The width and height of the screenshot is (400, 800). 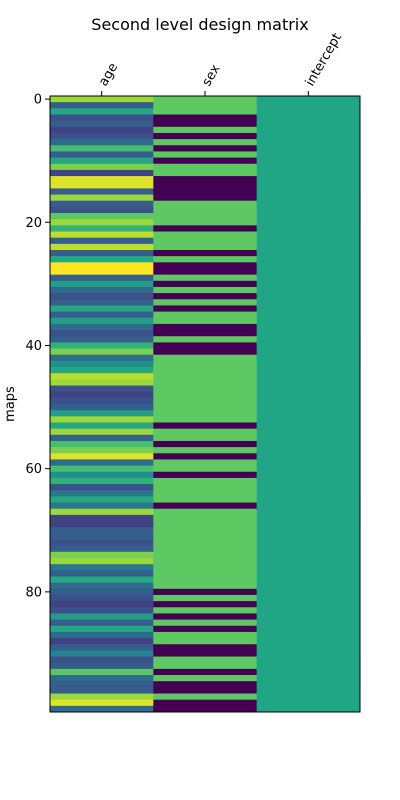 I want to click on chart-title: Second level design matrix, so click(x=199, y=24).